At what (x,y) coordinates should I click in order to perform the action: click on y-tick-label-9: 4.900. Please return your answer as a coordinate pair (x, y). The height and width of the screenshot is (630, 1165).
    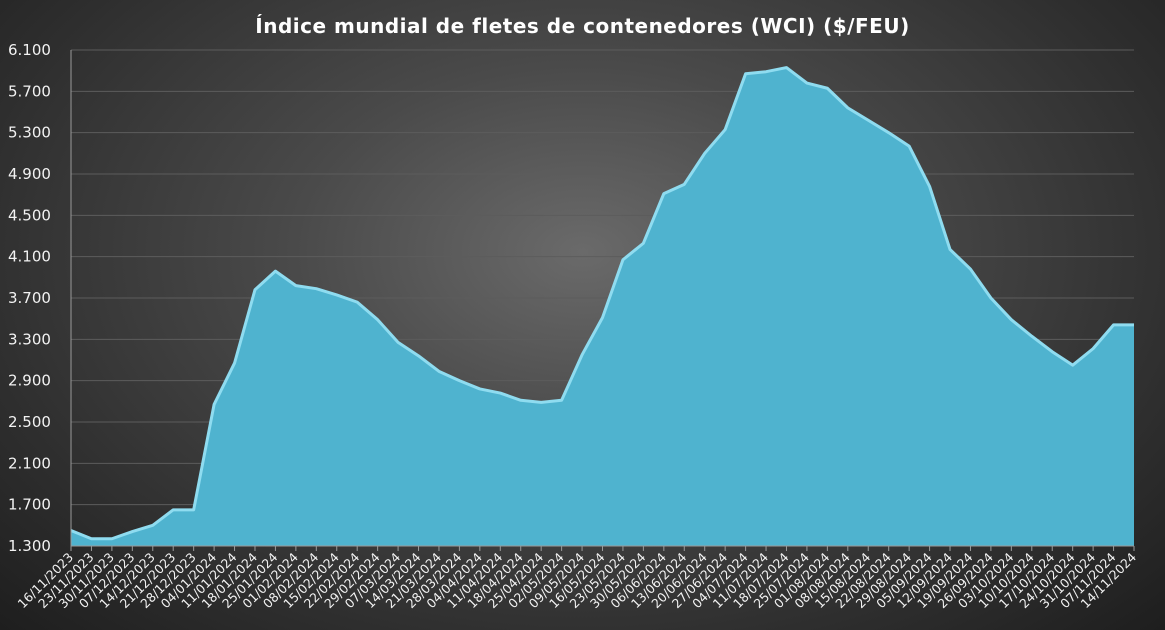
    Looking at the image, I should click on (29, 174).